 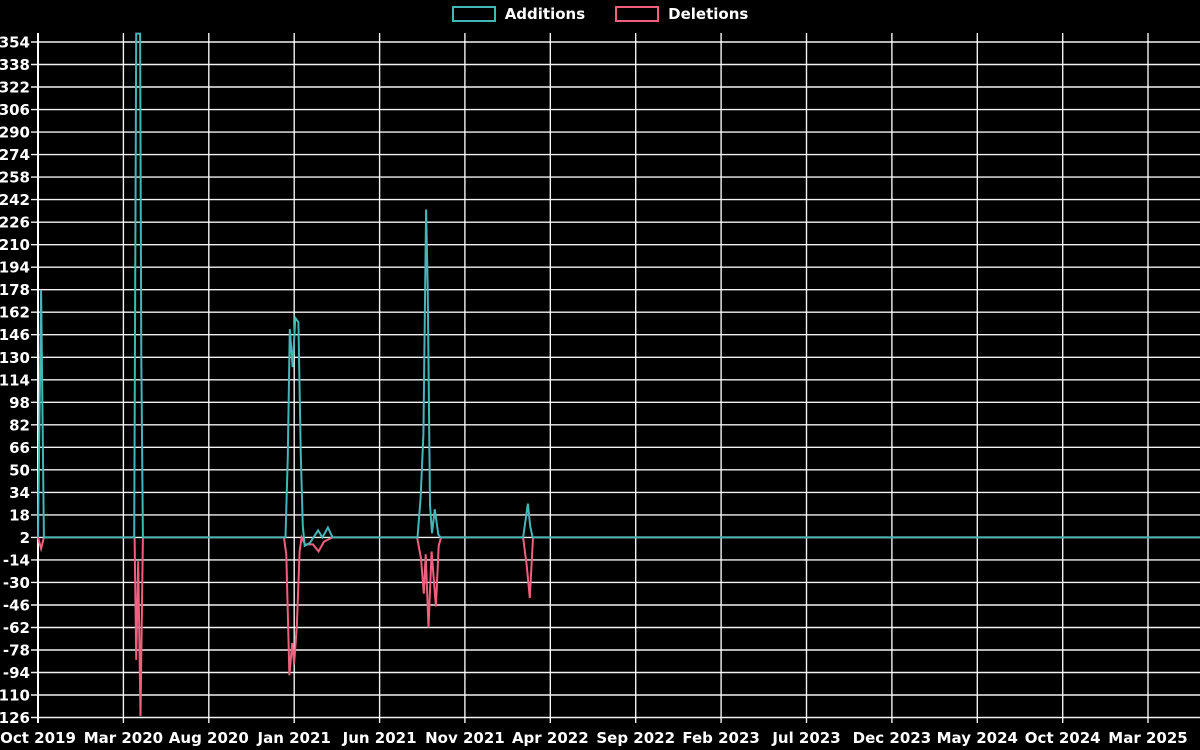 What do you see at coordinates (550, 738) in the screenshot?
I see `x-axis-tick-label: Apr 2022` at bounding box center [550, 738].